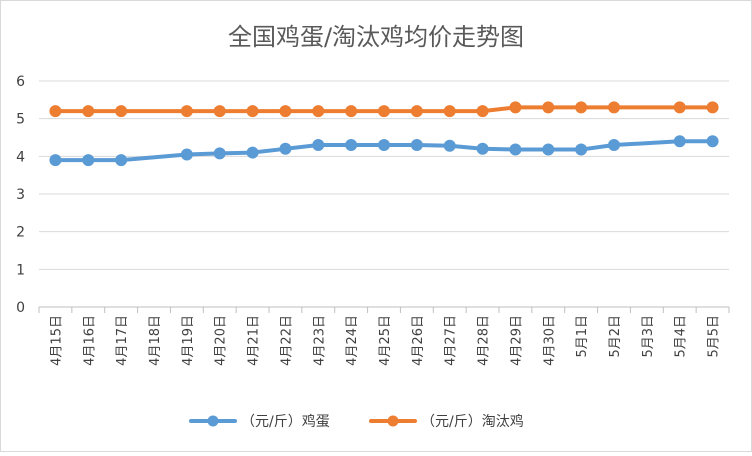 The image size is (752, 456). I want to click on y-tick-label: 5, so click(20, 120).